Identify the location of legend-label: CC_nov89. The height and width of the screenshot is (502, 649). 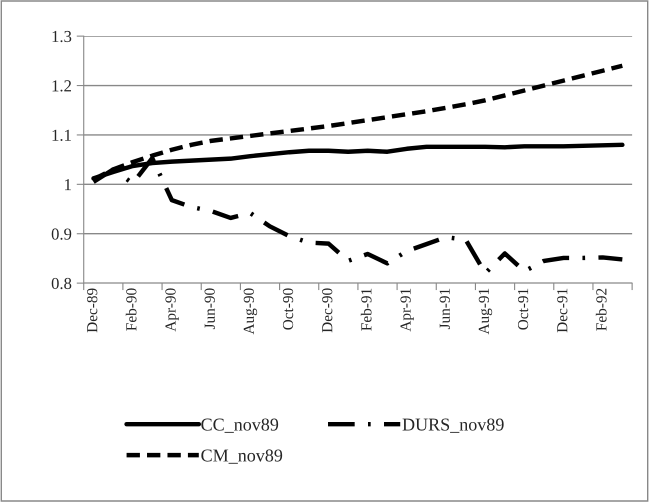
(239, 425).